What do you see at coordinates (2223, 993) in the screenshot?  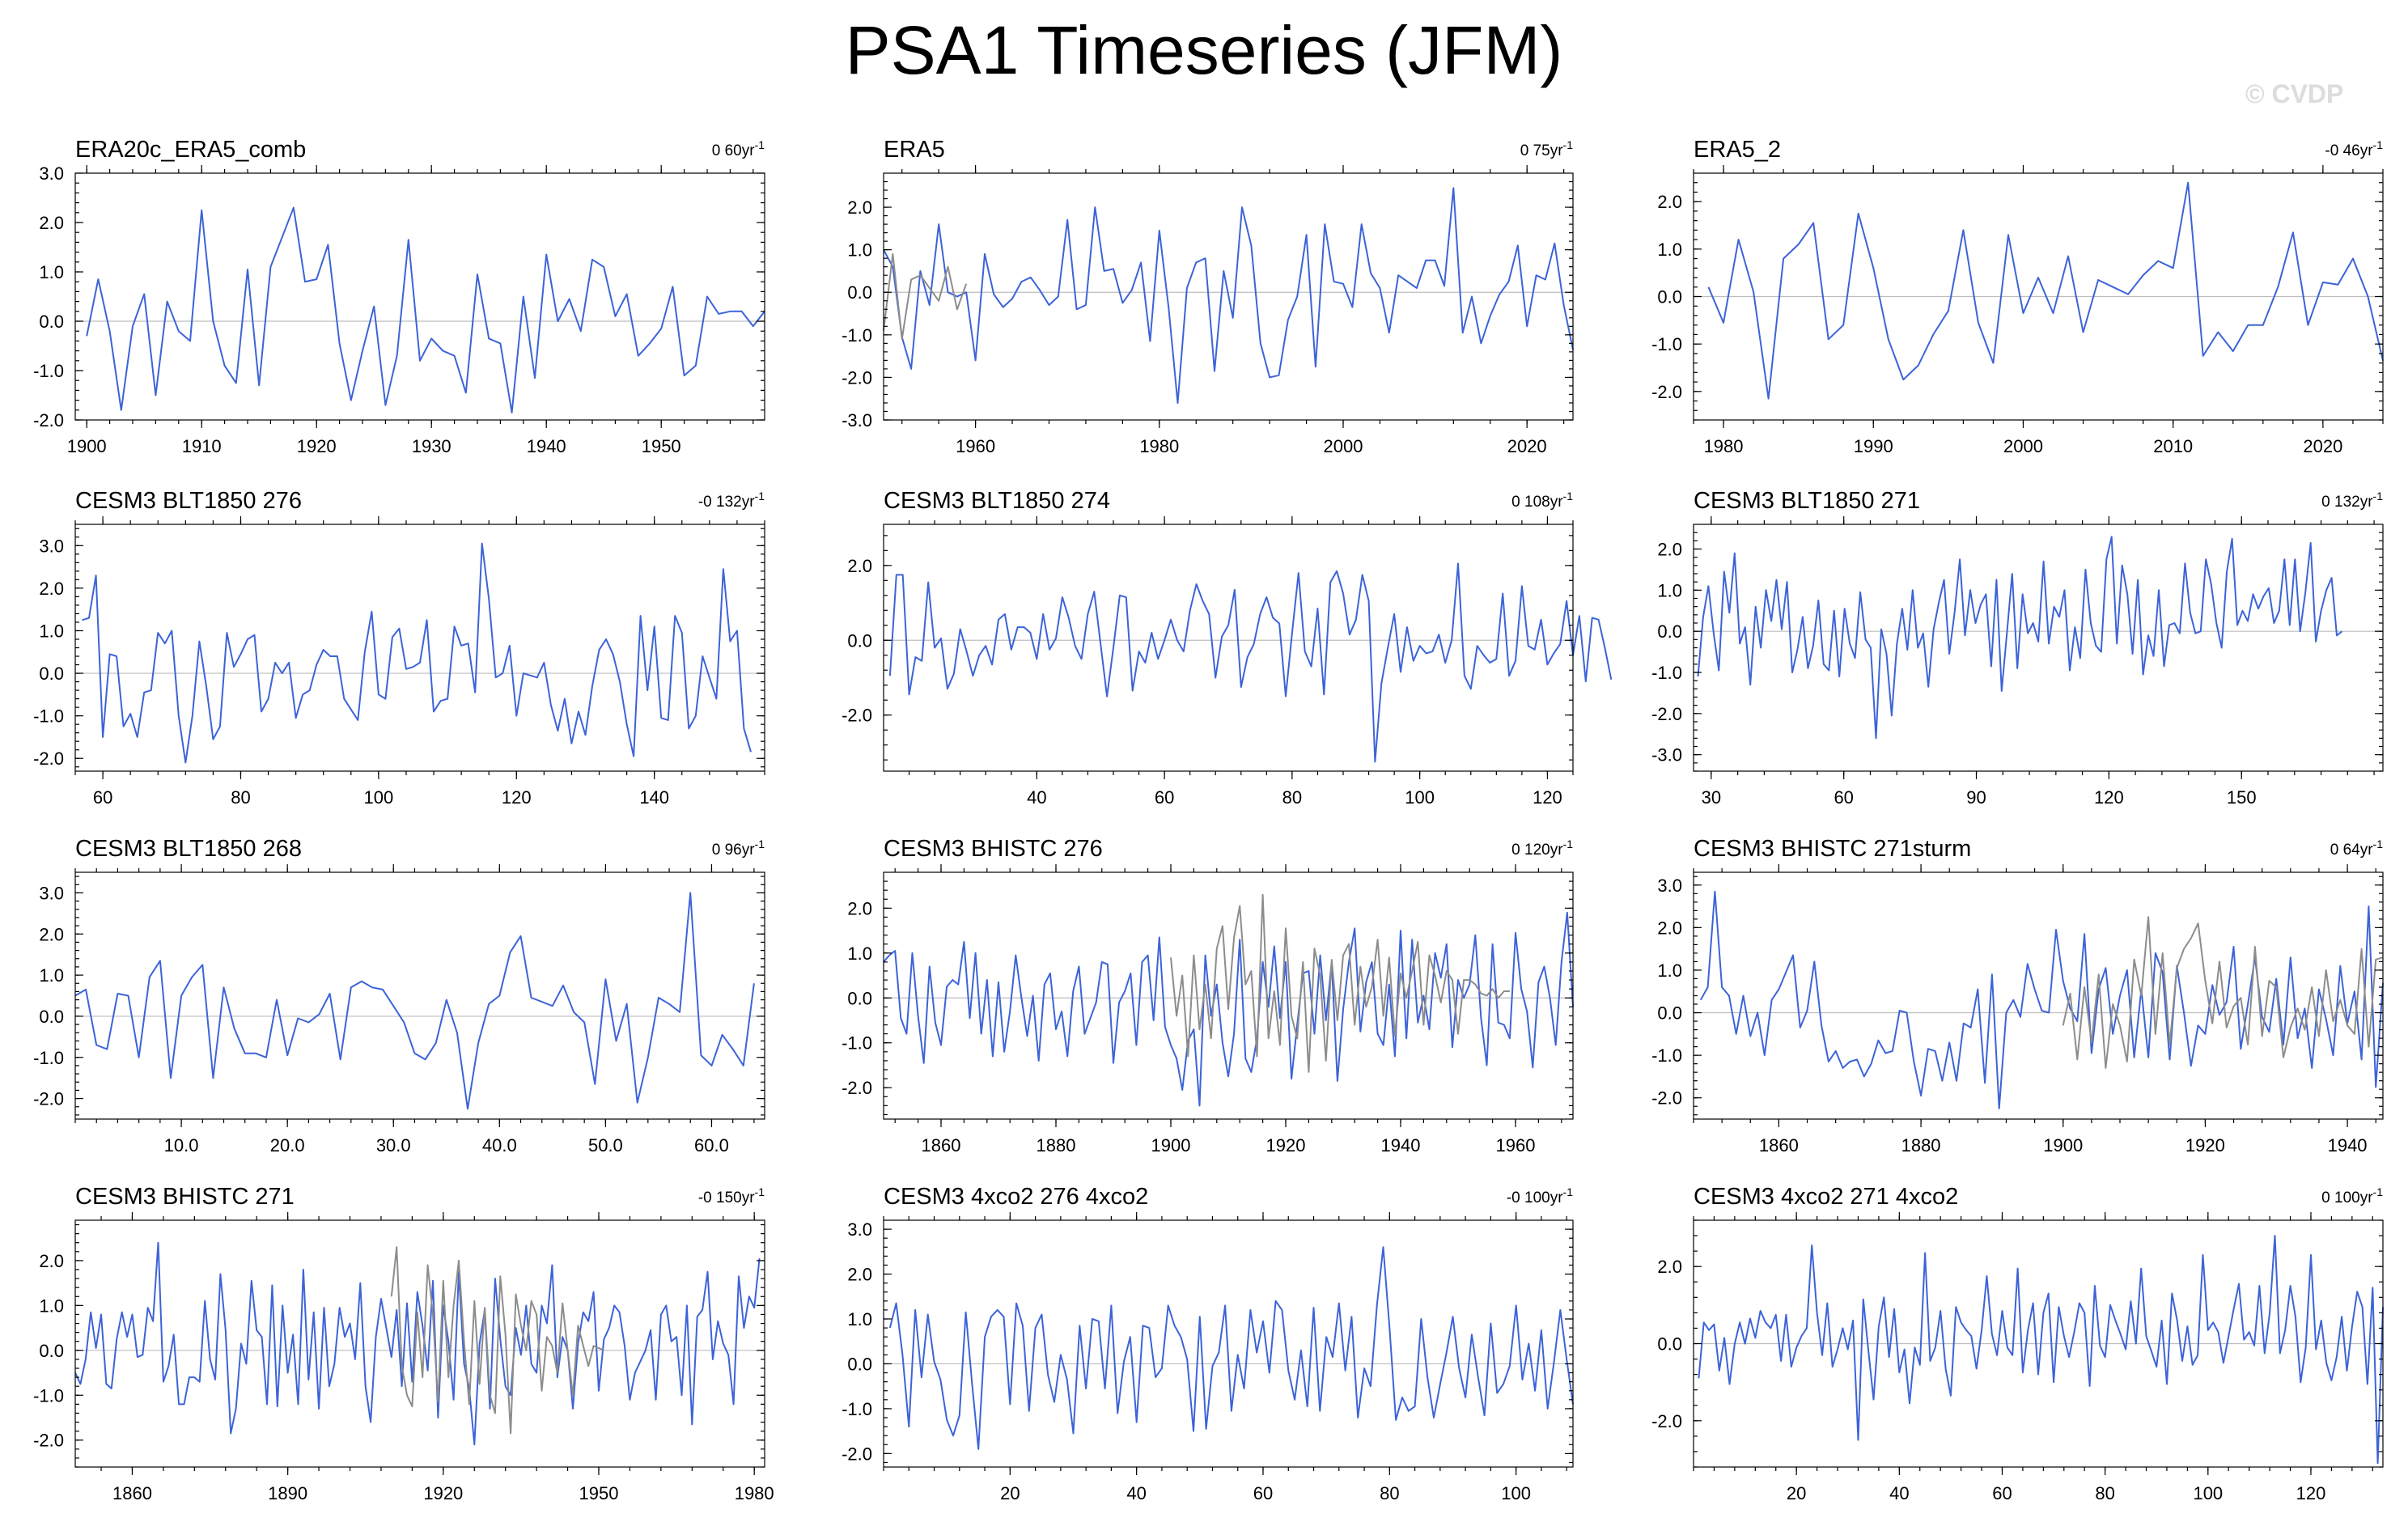 I see `reference-series-line` at bounding box center [2223, 993].